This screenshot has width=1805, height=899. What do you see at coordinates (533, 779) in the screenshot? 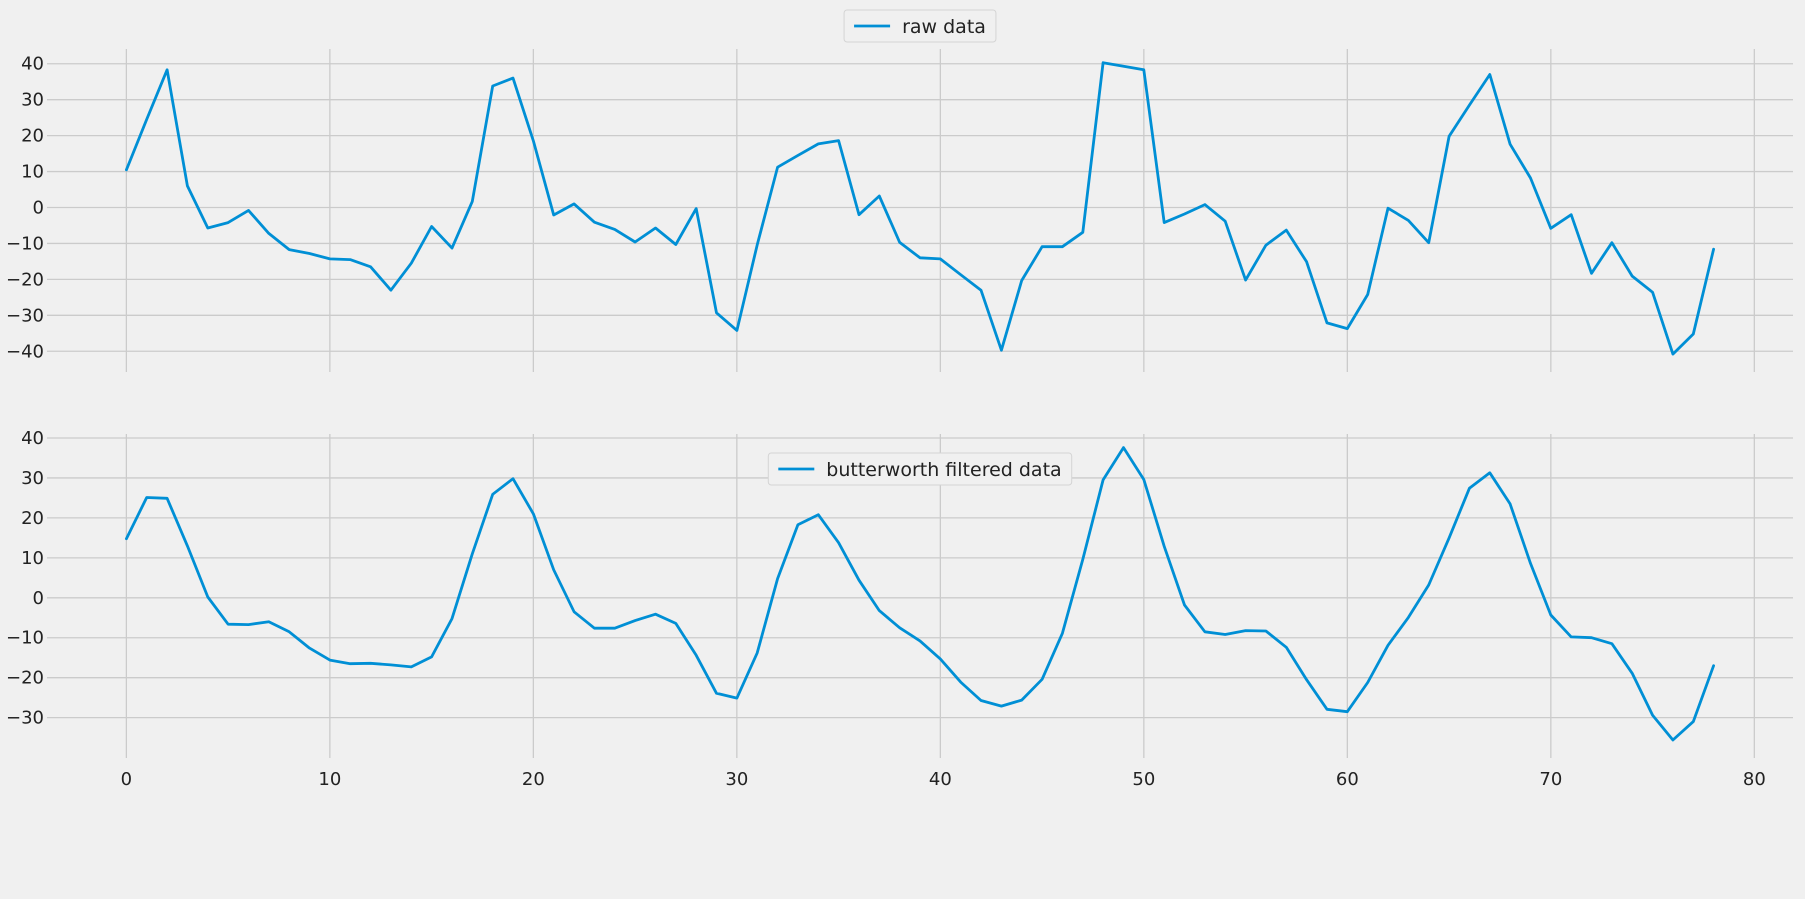
I see `x-tick-label: 20` at bounding box center [533, 779].